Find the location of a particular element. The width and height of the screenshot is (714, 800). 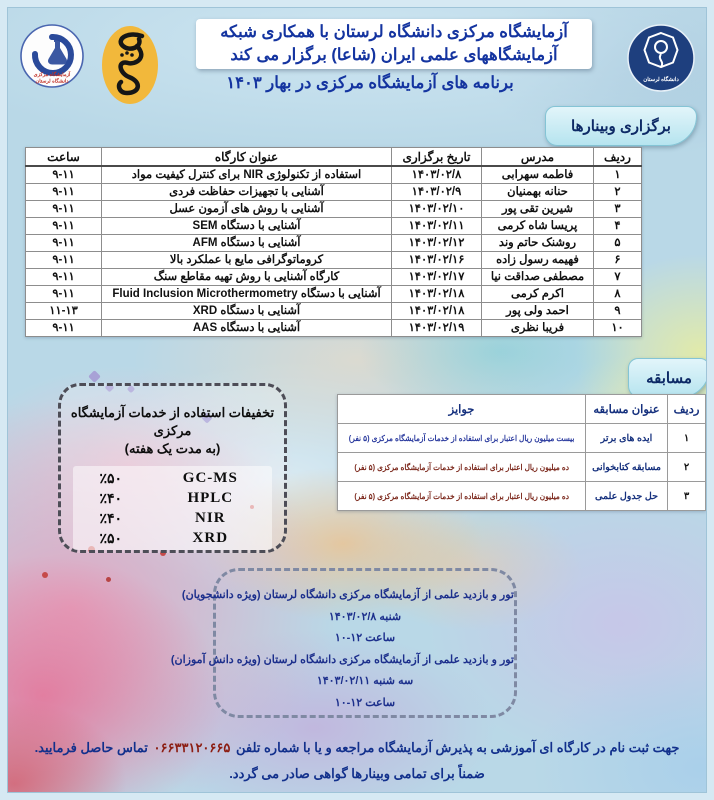

cell-date: ۱۴۰۳/۰۲/۱۱ is located at coordinates (436, 226).